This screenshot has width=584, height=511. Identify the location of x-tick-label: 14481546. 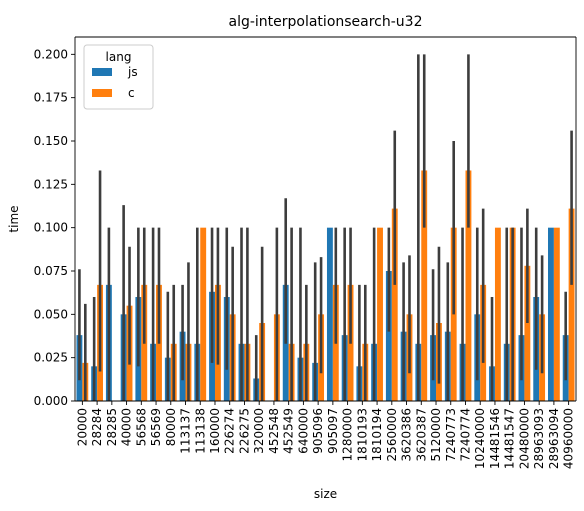
(495, 438).